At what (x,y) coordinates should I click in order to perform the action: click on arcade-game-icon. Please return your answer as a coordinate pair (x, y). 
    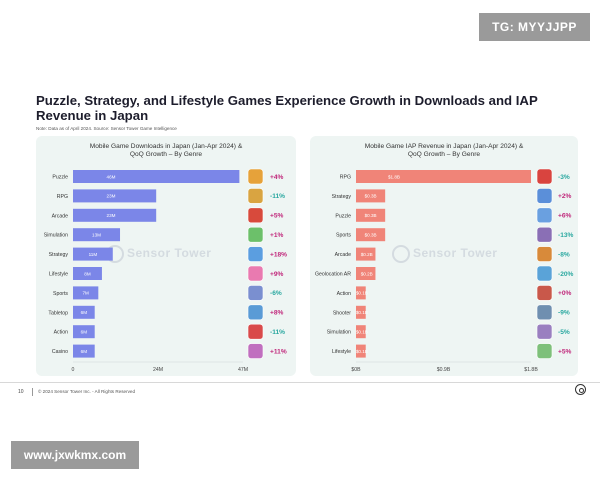
    Looking at the image, I should click on (544, 254).